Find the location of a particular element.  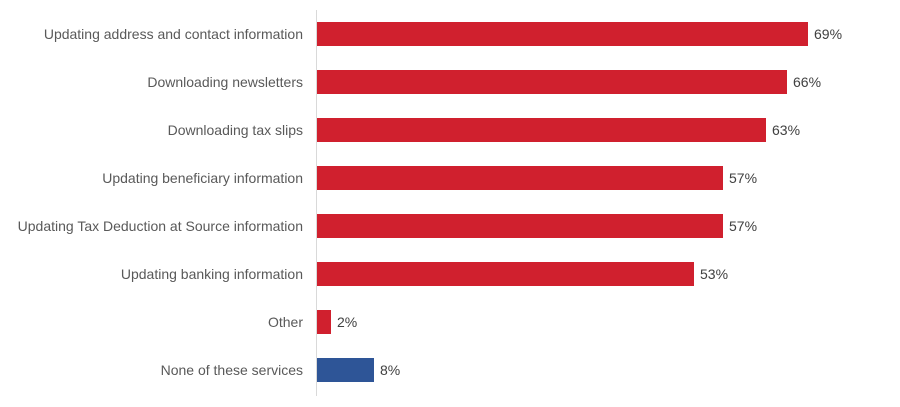

bar-row: Updating beneficiary information 57% is located at coordinates (450, 178).